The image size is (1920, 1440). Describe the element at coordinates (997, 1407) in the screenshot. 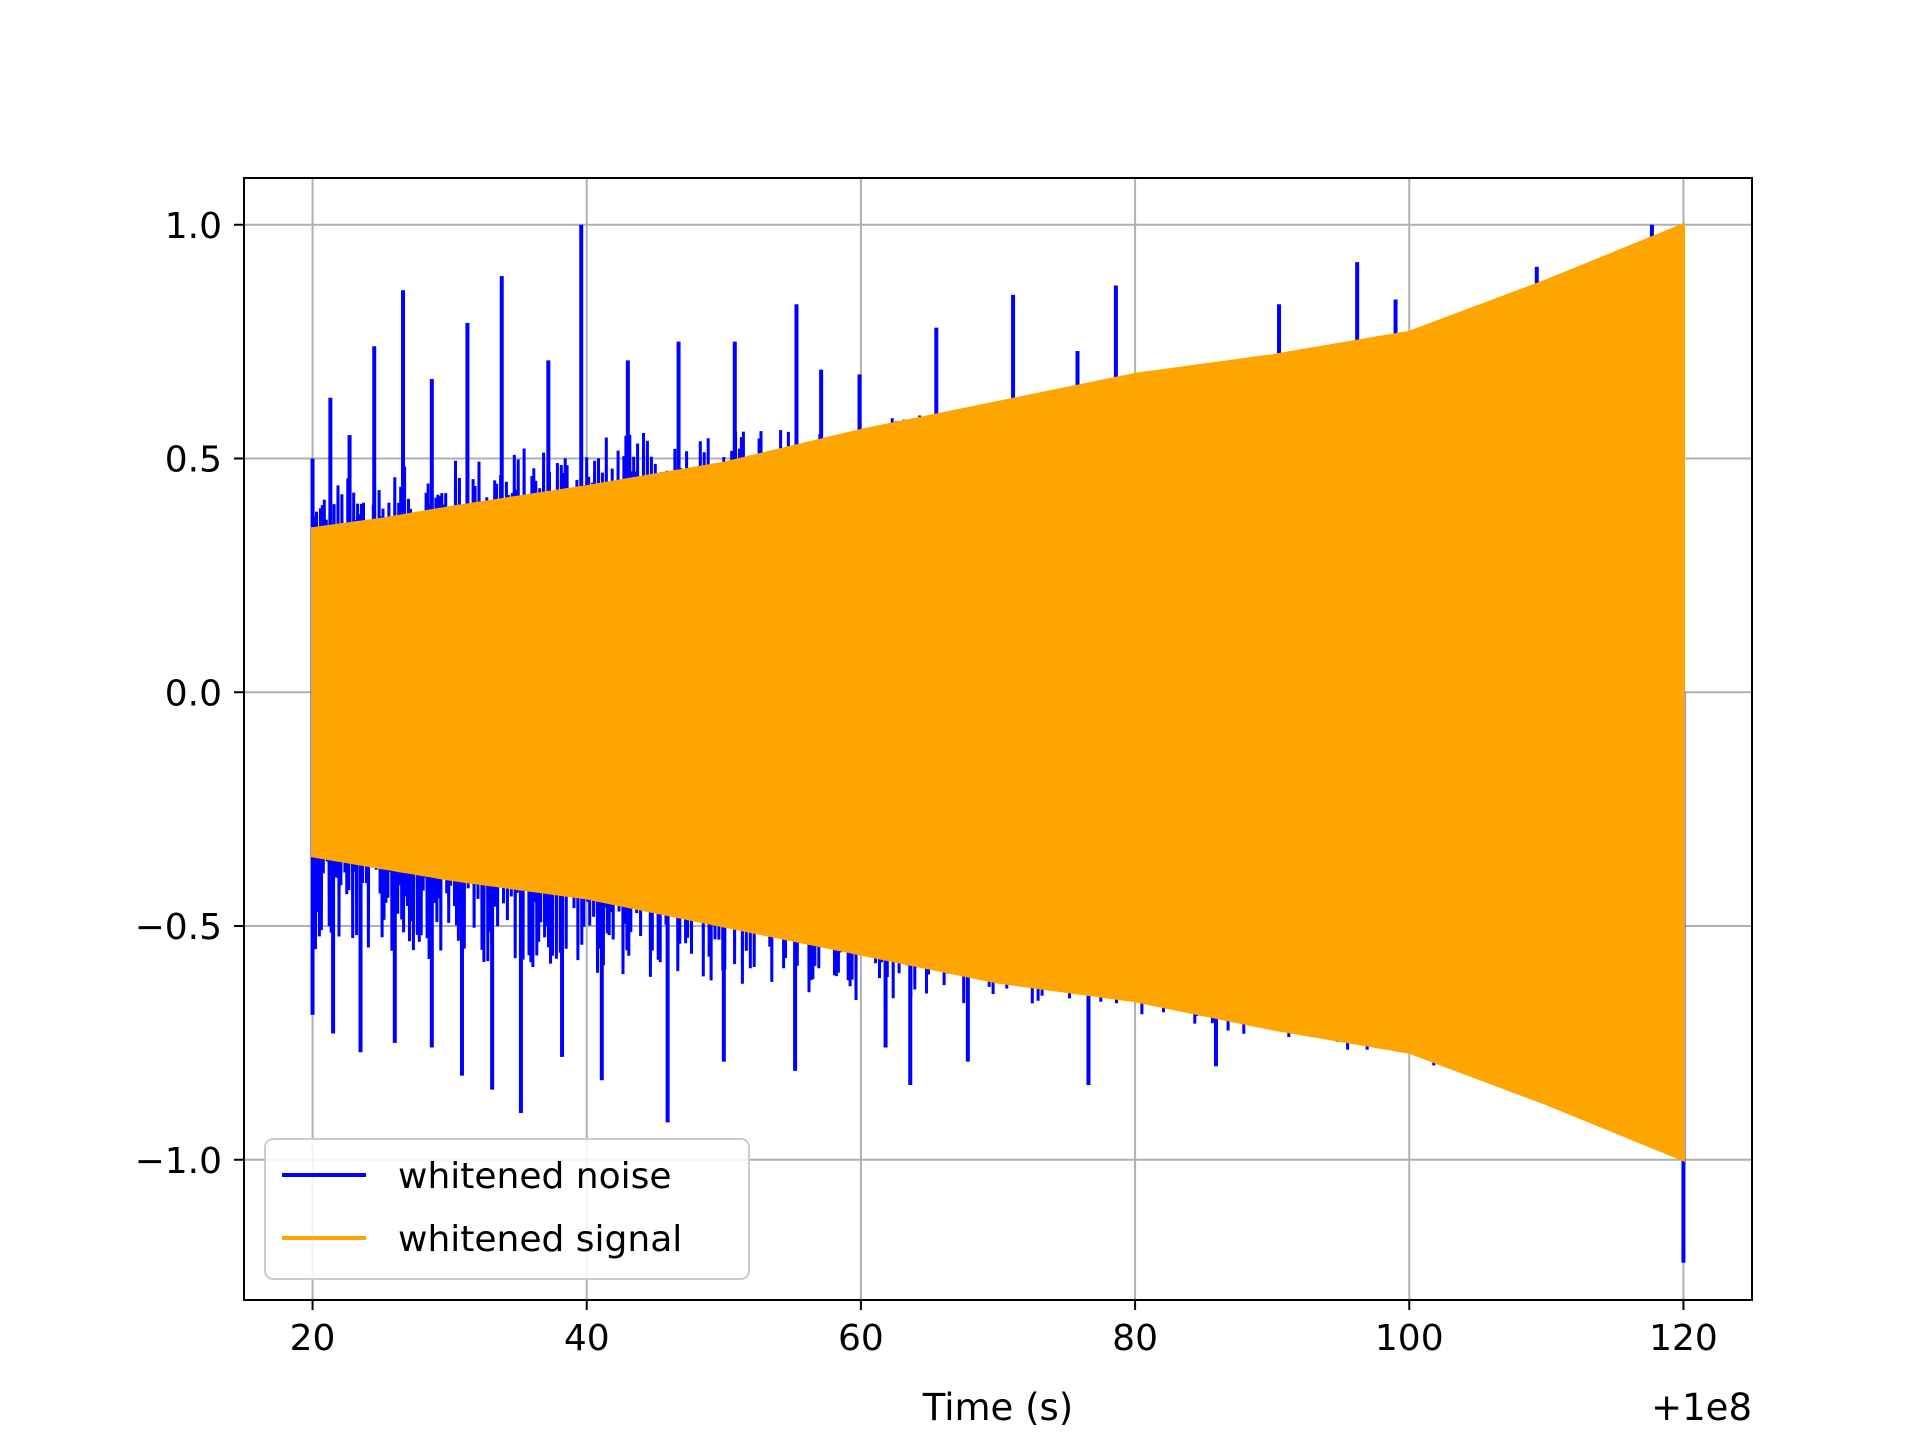

I see `x-axis-label: Time (s)` at that location.